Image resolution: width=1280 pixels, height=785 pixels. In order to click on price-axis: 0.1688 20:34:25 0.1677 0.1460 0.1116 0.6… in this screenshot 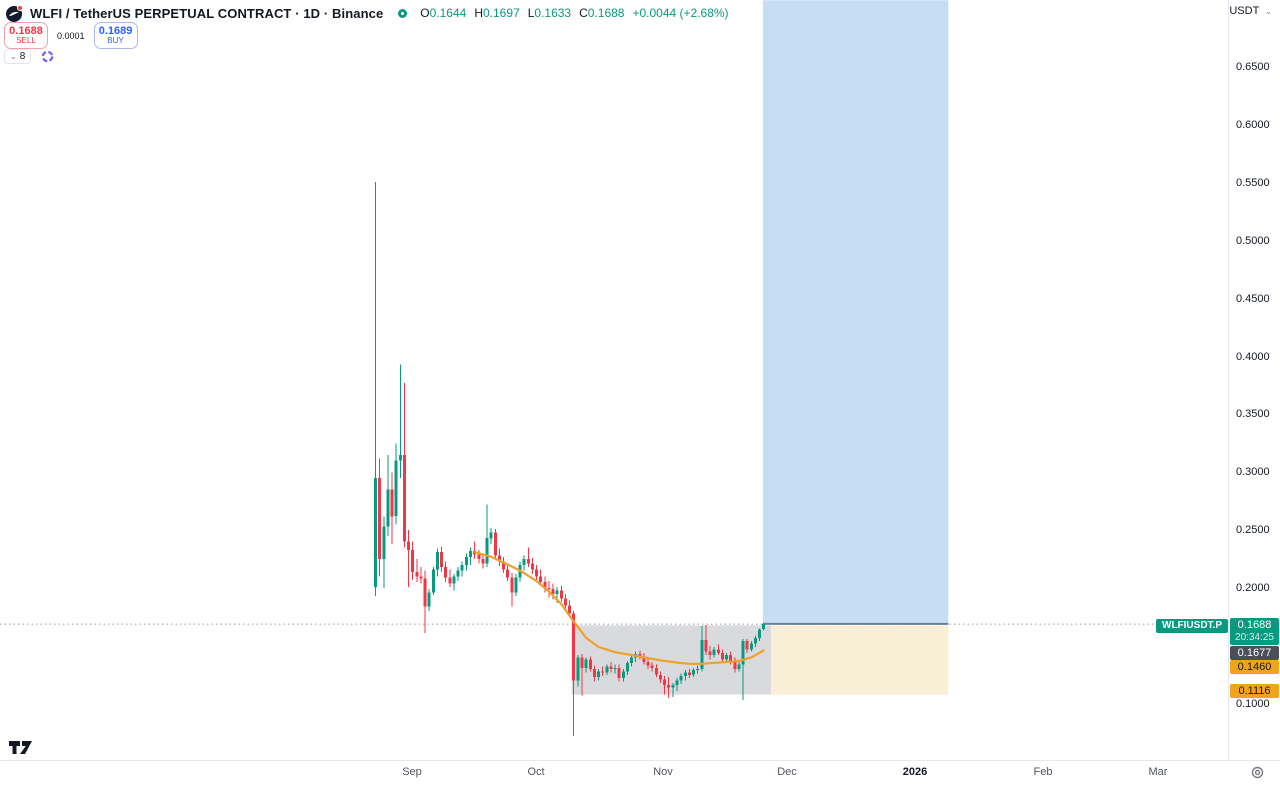, I will do `click(1254, 380)`.